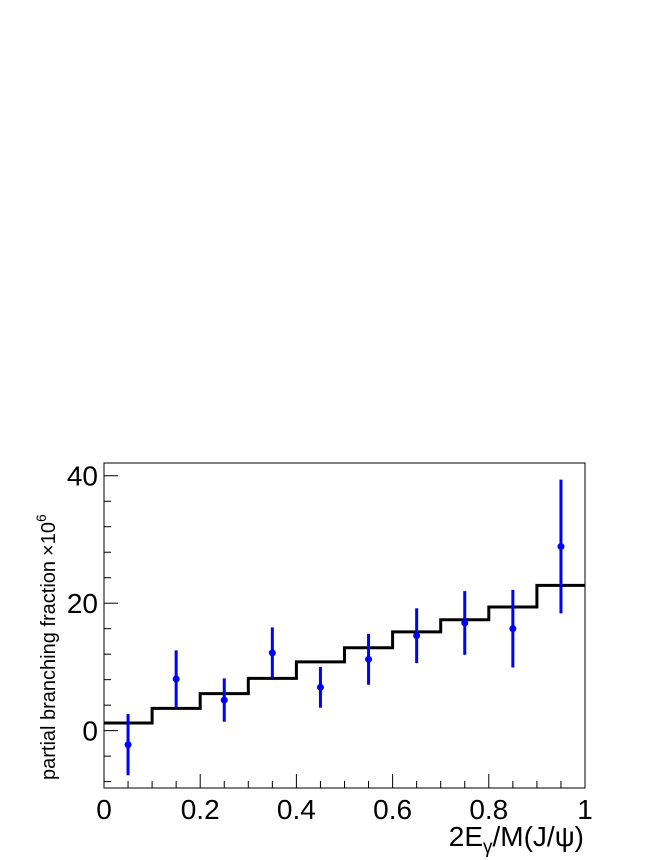  Describe the element at coordinates (296, 809) in the screenshot. I see `x-tick-label: 0.4` at that location.